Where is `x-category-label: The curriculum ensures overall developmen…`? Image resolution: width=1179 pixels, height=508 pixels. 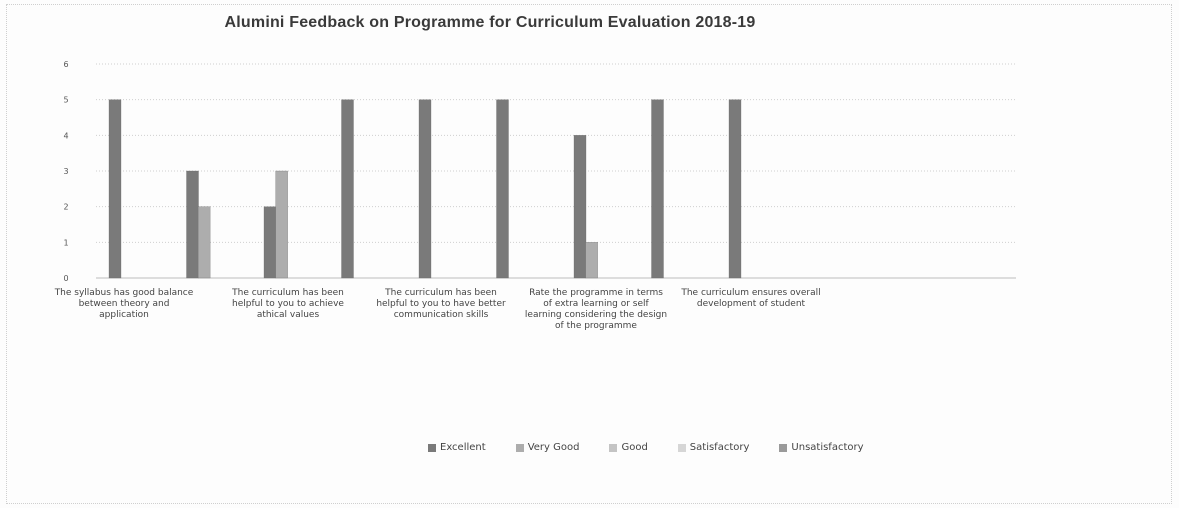 x-category-label: The curriculum ensures overall developmen… is located at coordinates (750, 298).